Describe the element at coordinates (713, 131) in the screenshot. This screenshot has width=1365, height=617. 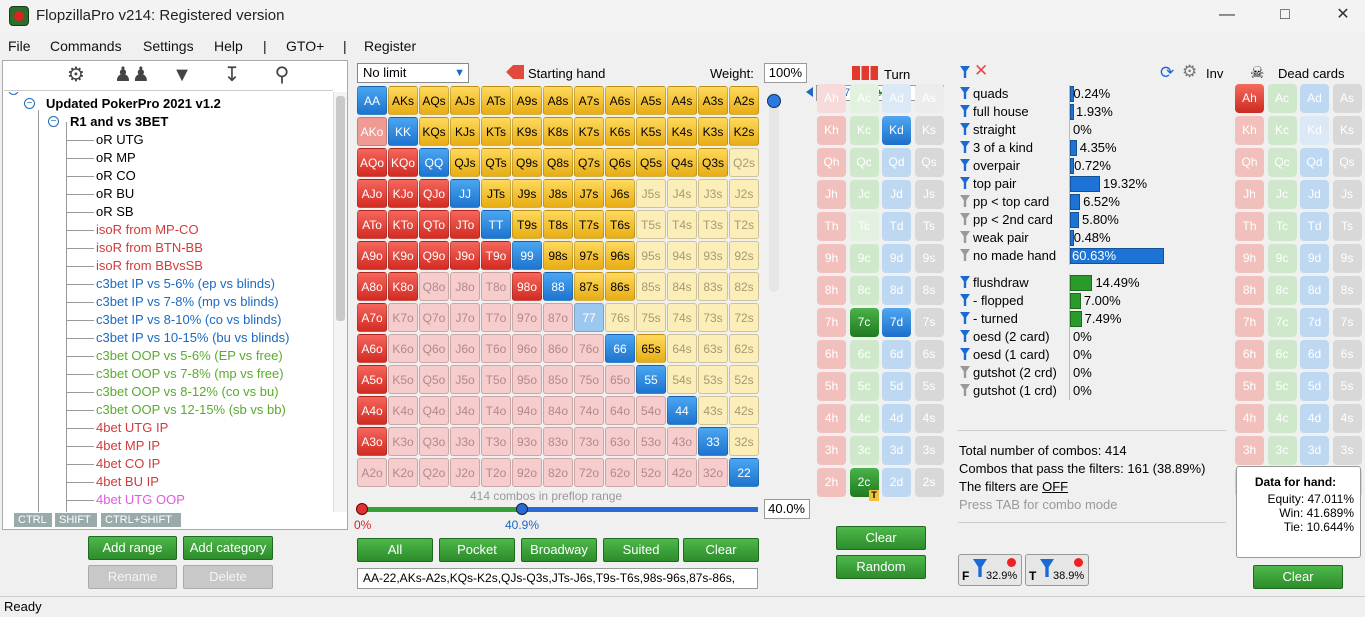
I see `hand-cell-K3s: K3s` at that location.